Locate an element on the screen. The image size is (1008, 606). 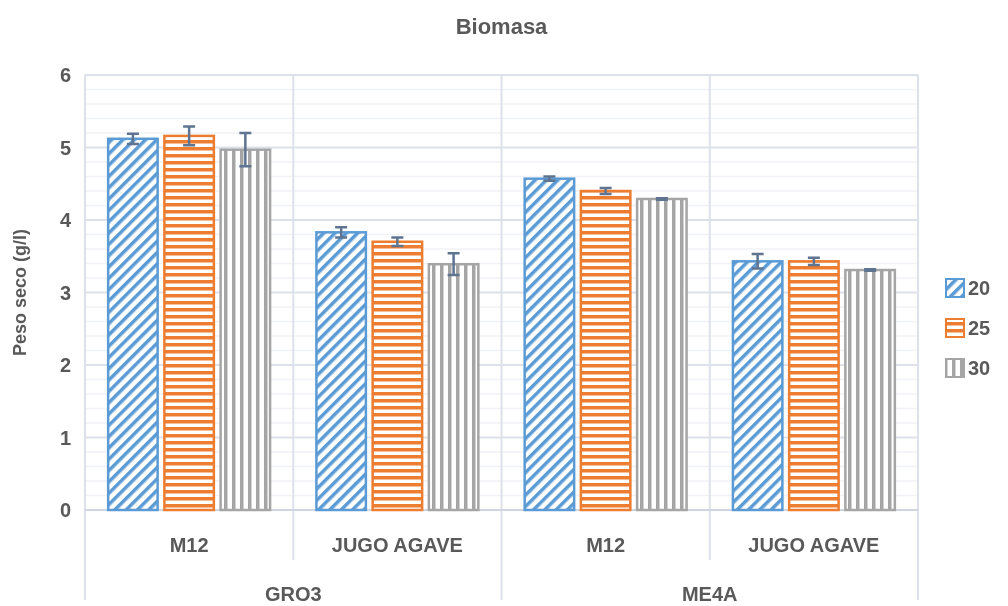
y-tick-label: 0 is located at coordinates (65, 510).